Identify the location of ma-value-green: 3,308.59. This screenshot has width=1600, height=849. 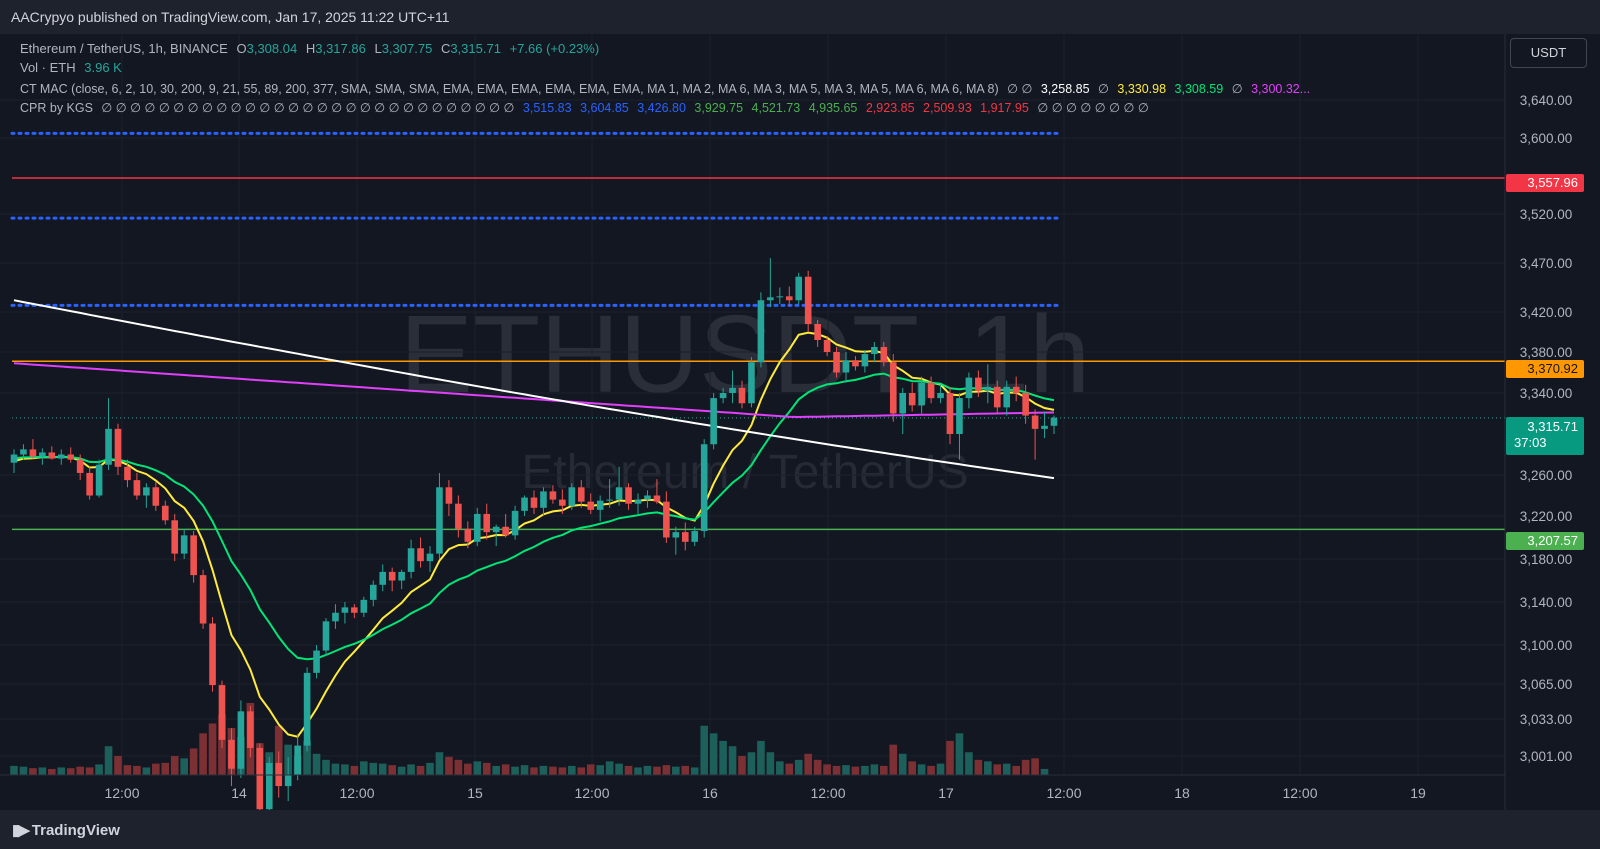
(1199, 89).